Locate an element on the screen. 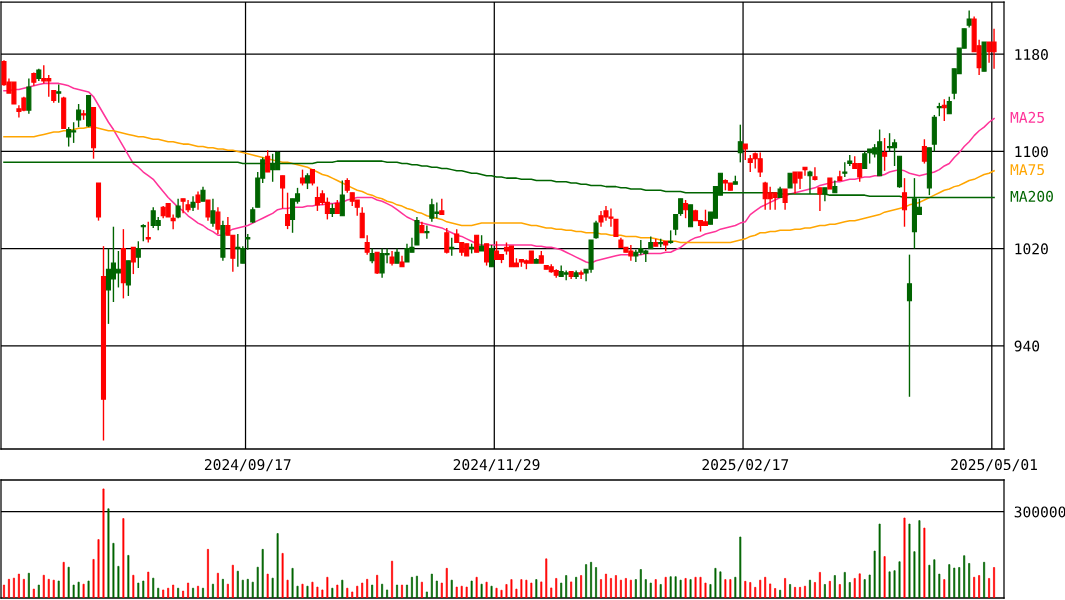  y-tick-label: 1020 is located at coordinates (1031, 249).